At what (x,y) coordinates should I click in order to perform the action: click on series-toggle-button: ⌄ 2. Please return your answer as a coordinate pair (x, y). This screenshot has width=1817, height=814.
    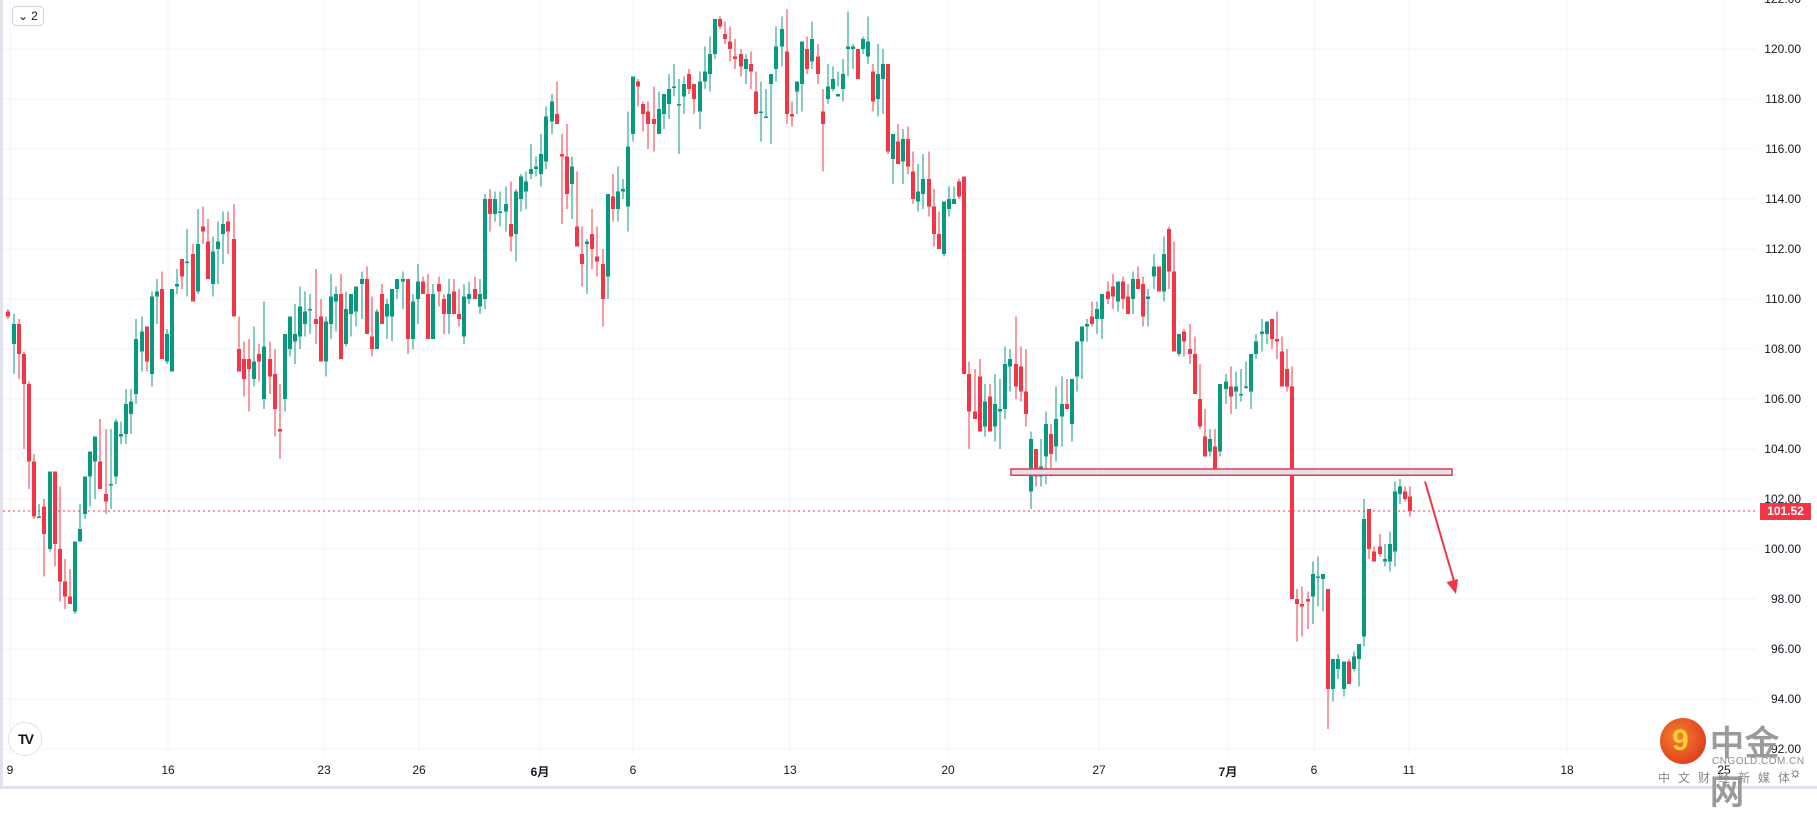
    Looking at the image, I should click on (28, 16).